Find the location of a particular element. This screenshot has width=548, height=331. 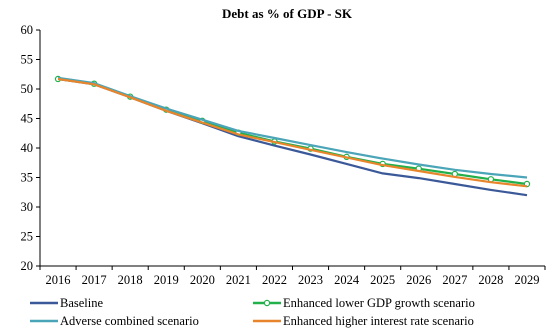

x-tick-label: 2029 is located at coordinates (526, 280).